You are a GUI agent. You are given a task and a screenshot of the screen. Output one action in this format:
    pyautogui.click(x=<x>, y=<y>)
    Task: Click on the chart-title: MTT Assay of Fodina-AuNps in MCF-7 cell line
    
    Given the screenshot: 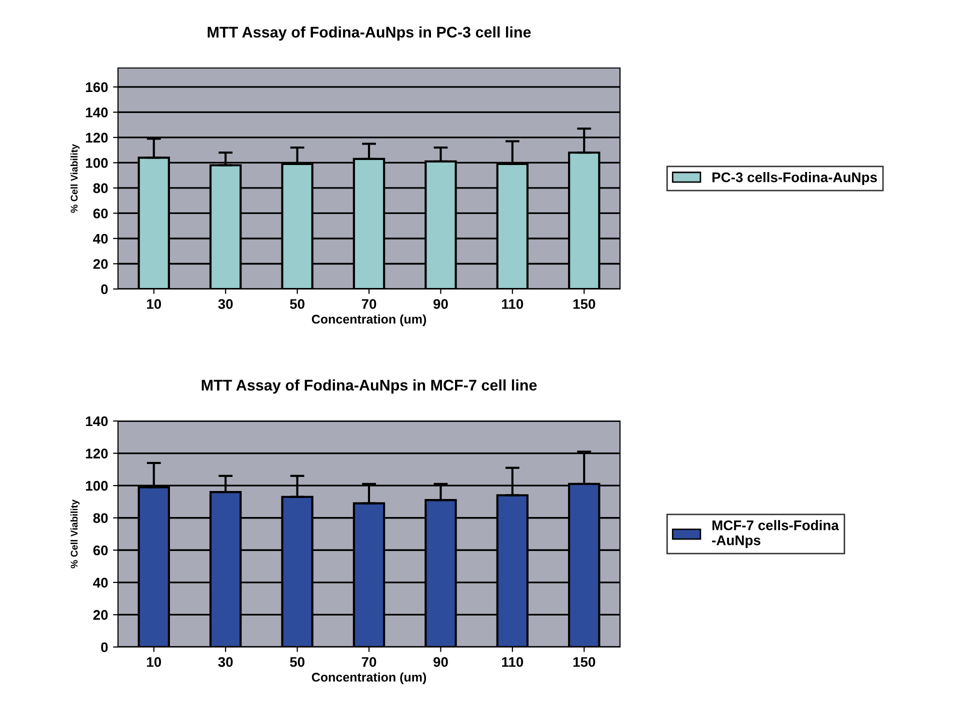 What is the action you would take?
    pyautogui.click(x=369, y=386)
    